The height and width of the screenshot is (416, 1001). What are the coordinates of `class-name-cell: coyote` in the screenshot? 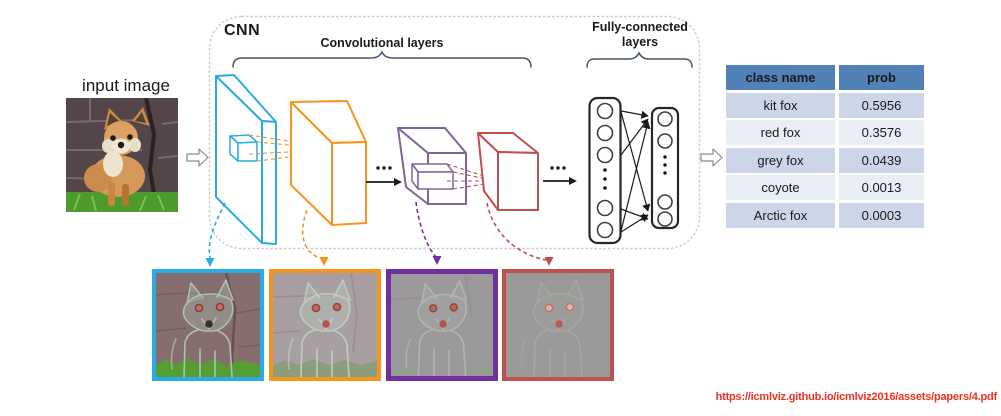 It's located at (780, 187).